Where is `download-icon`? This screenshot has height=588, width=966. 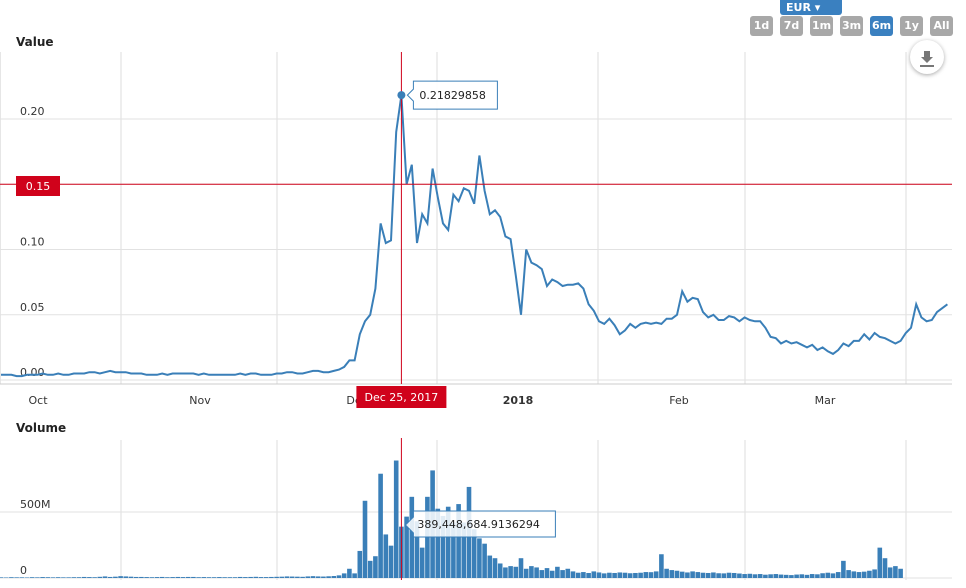 download-icon is located at coordinates (927, 59).